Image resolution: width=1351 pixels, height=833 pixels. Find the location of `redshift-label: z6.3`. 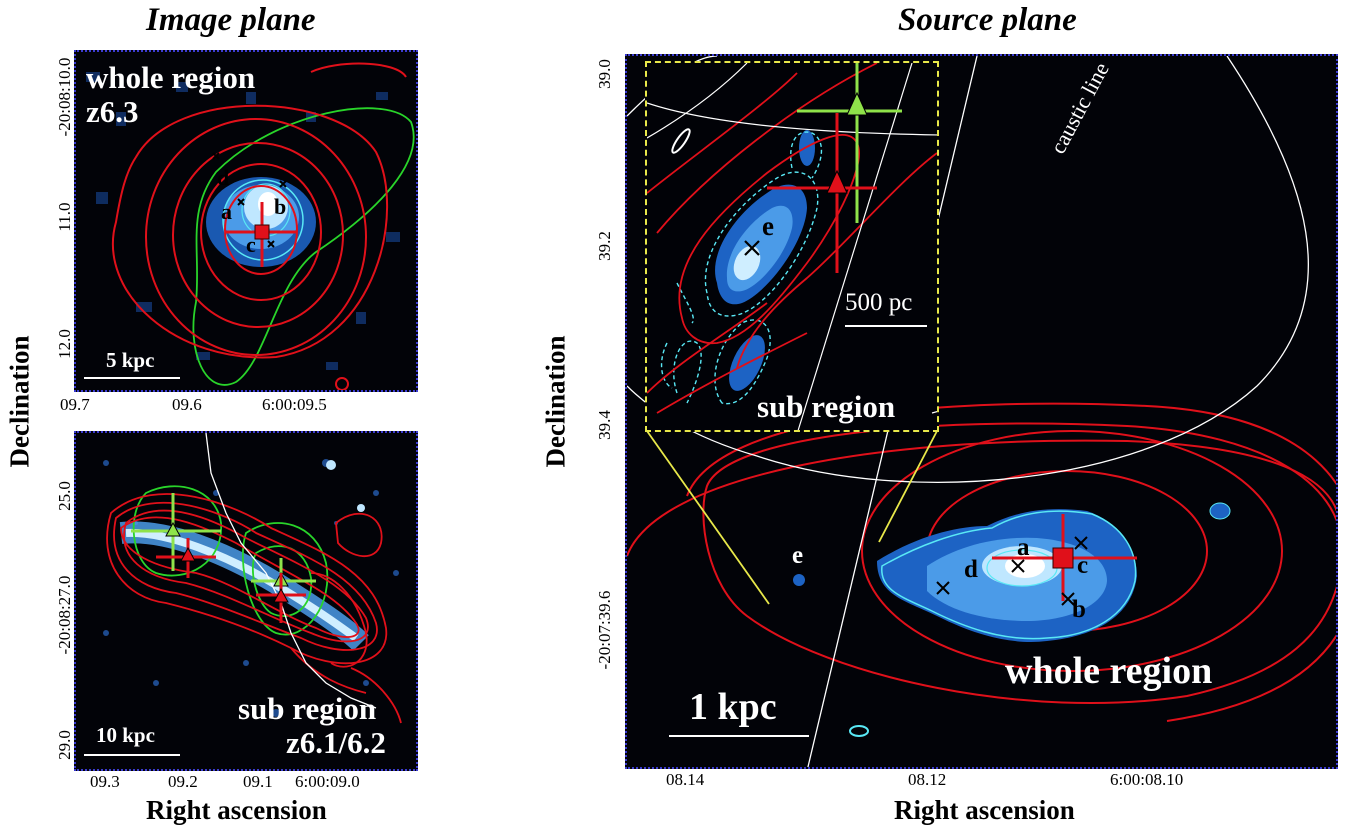

redshift-label: z6.3 is located at coordinates (112, 111).